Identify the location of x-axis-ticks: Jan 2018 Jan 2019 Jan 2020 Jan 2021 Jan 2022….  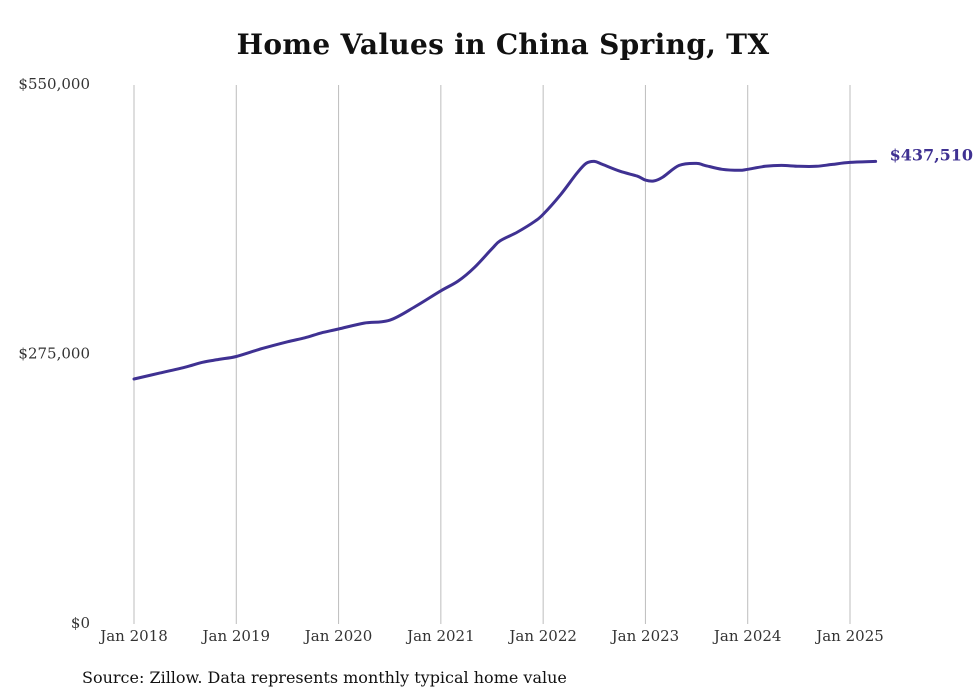
(491, 636).